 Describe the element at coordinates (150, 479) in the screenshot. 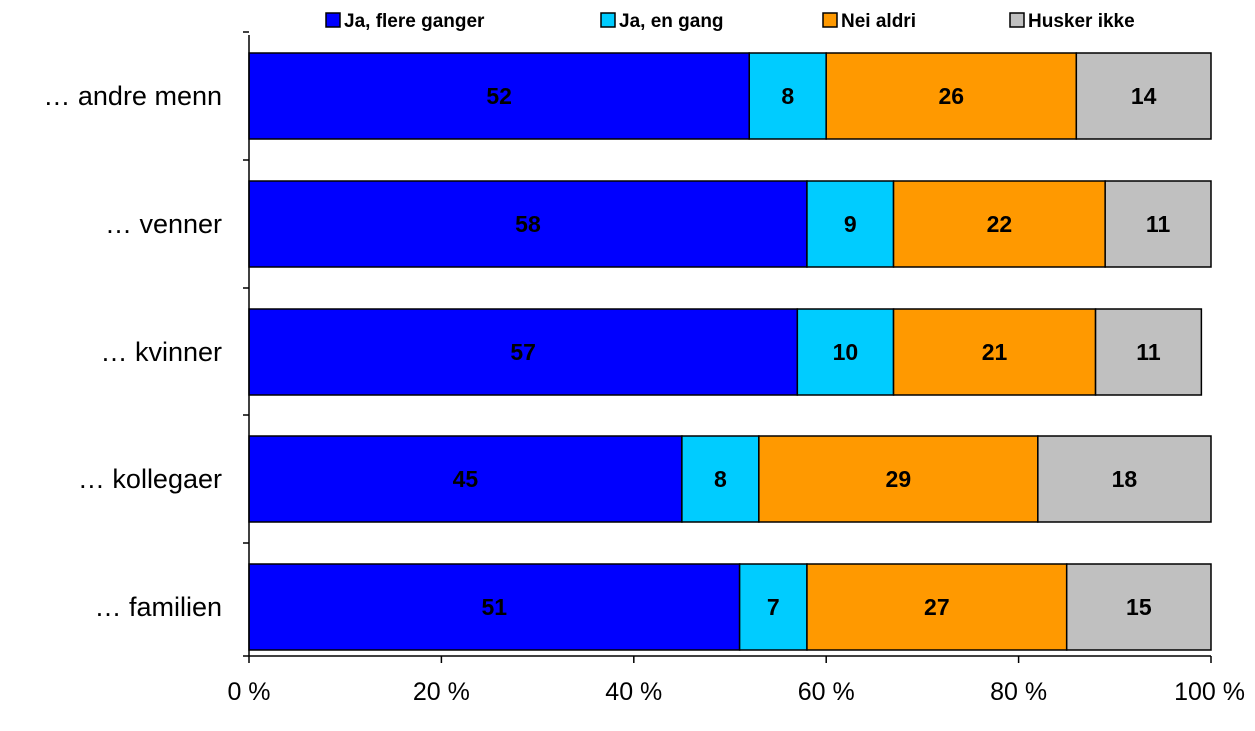

I see `category-label: … kollegaer` at that location.